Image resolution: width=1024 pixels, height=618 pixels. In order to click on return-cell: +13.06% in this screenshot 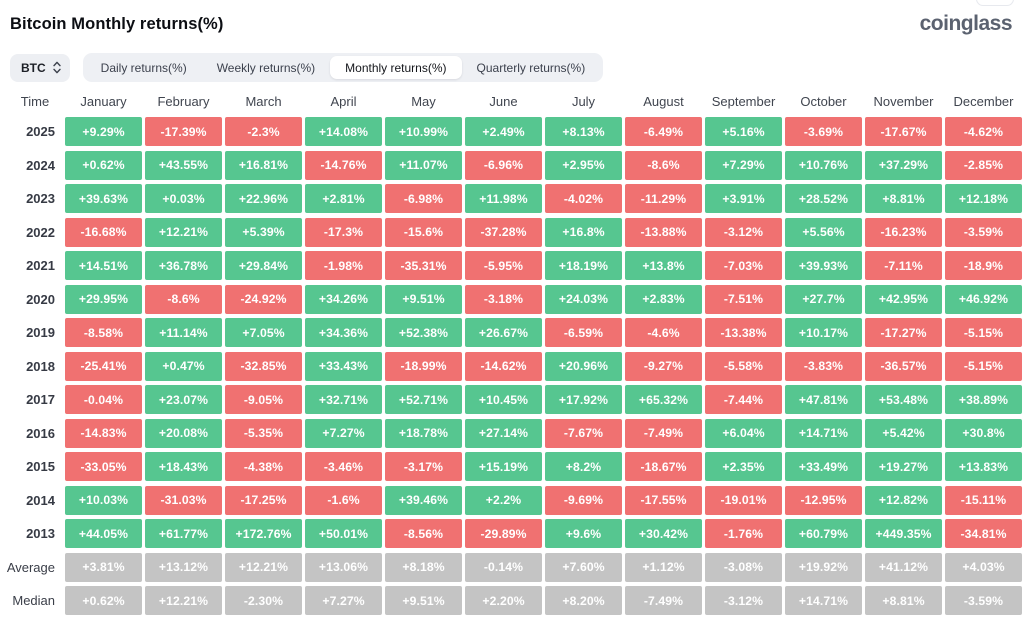, I will do `click(343, 567)`.